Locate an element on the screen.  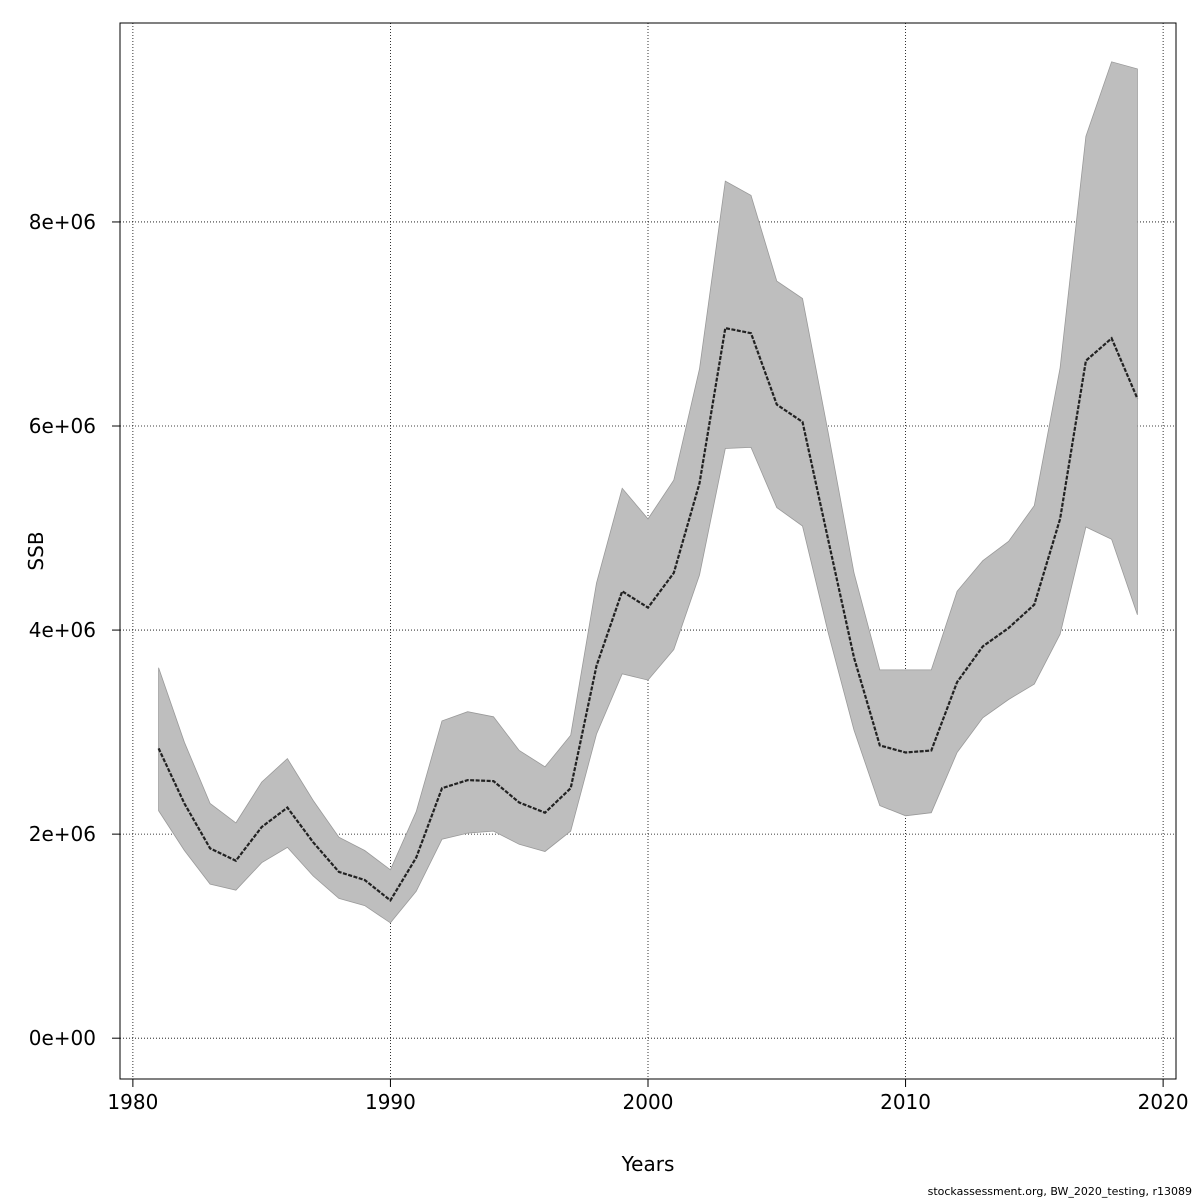
y-tick-label: 2e+06 is located at coordinates (62, 834).